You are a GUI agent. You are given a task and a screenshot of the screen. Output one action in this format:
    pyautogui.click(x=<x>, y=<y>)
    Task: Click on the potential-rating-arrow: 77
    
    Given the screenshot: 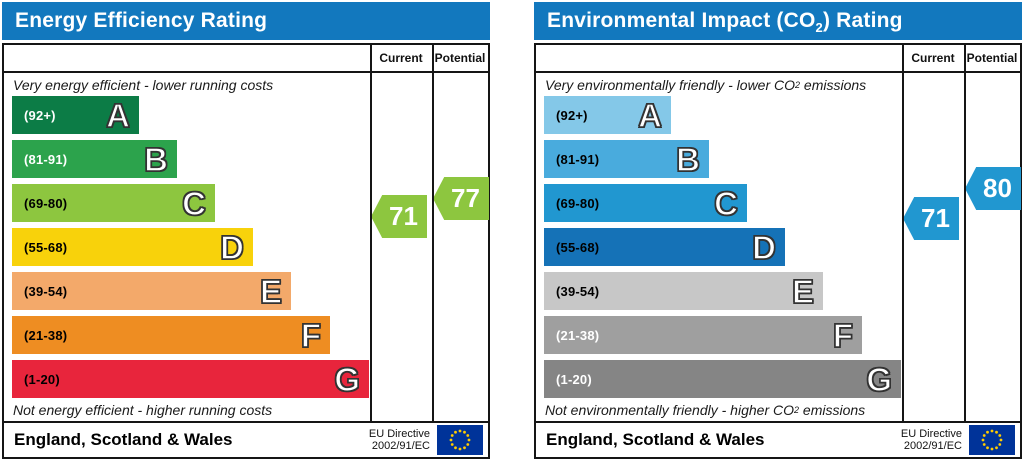 What is the action you would take?
    pyautogui.click(x=461, y=198)
    